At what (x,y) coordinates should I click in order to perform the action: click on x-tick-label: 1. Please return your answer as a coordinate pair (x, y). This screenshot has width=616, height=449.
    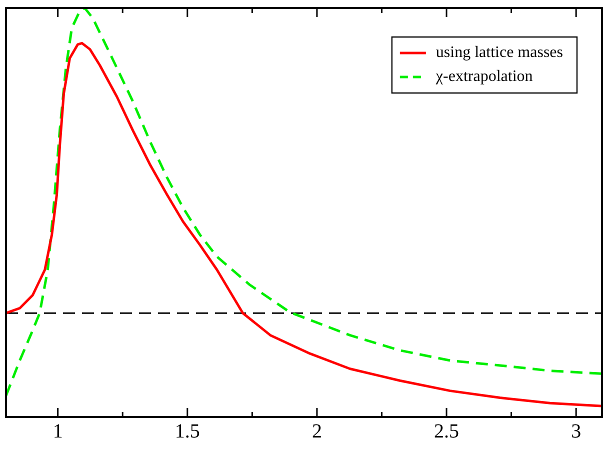
    Looking at the image, I should click on (57, 431).